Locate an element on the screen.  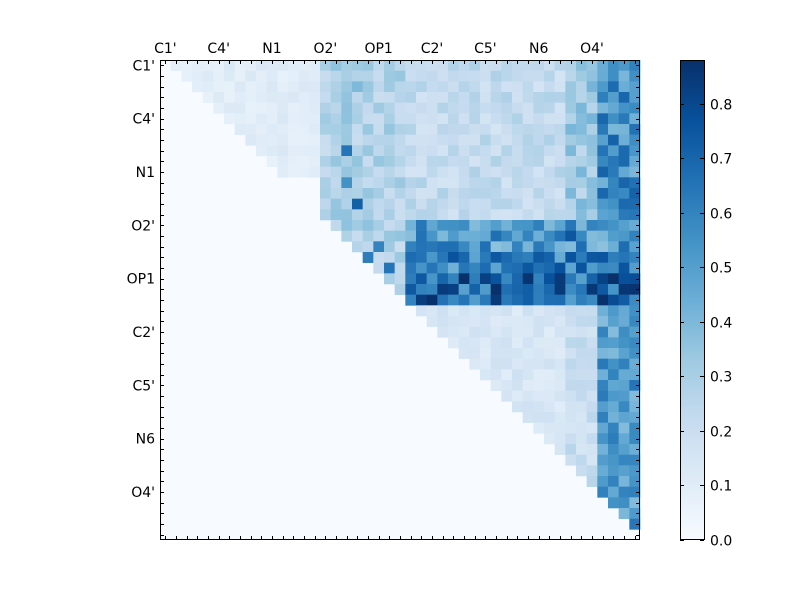
colorbar-tick-label: 0.4 is located at coordinates (721, 324).